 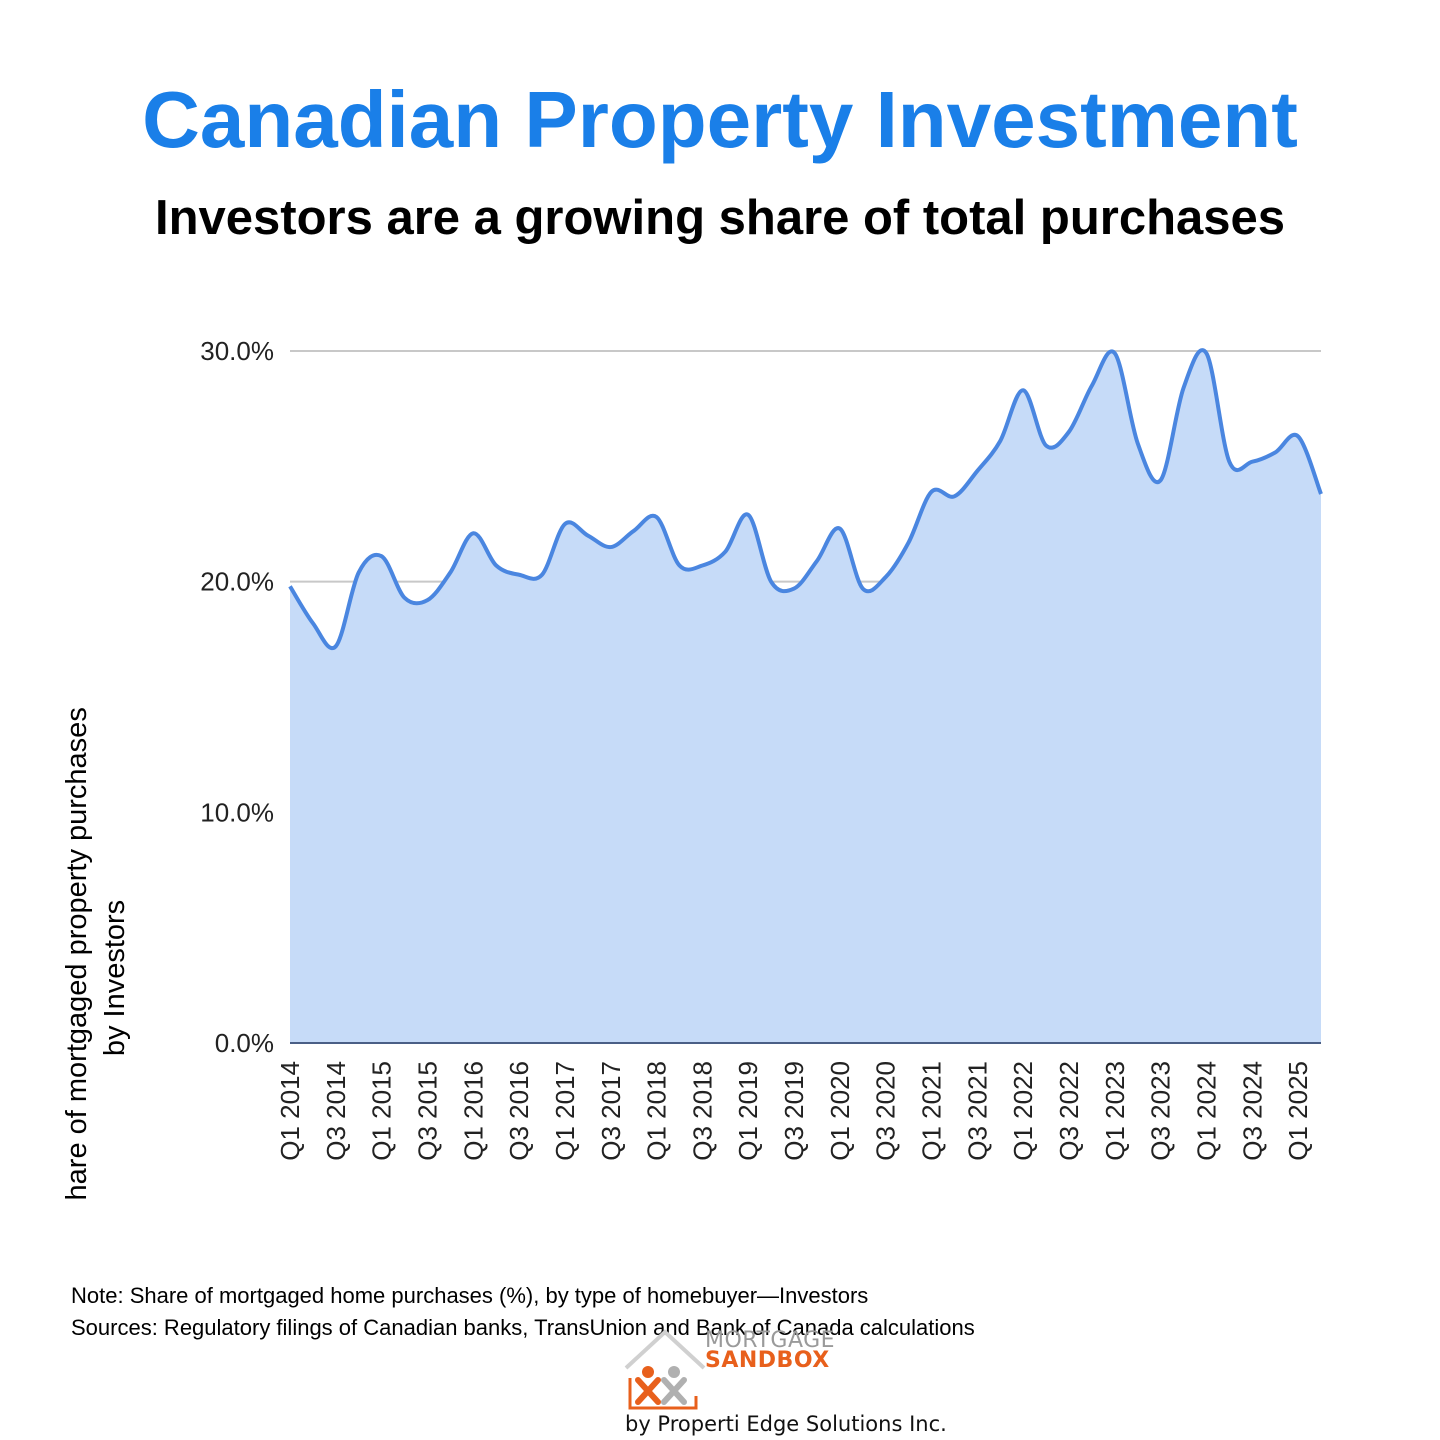 I want to click on x-tick-label: Q3 2014, so click(x=336, y=1111).